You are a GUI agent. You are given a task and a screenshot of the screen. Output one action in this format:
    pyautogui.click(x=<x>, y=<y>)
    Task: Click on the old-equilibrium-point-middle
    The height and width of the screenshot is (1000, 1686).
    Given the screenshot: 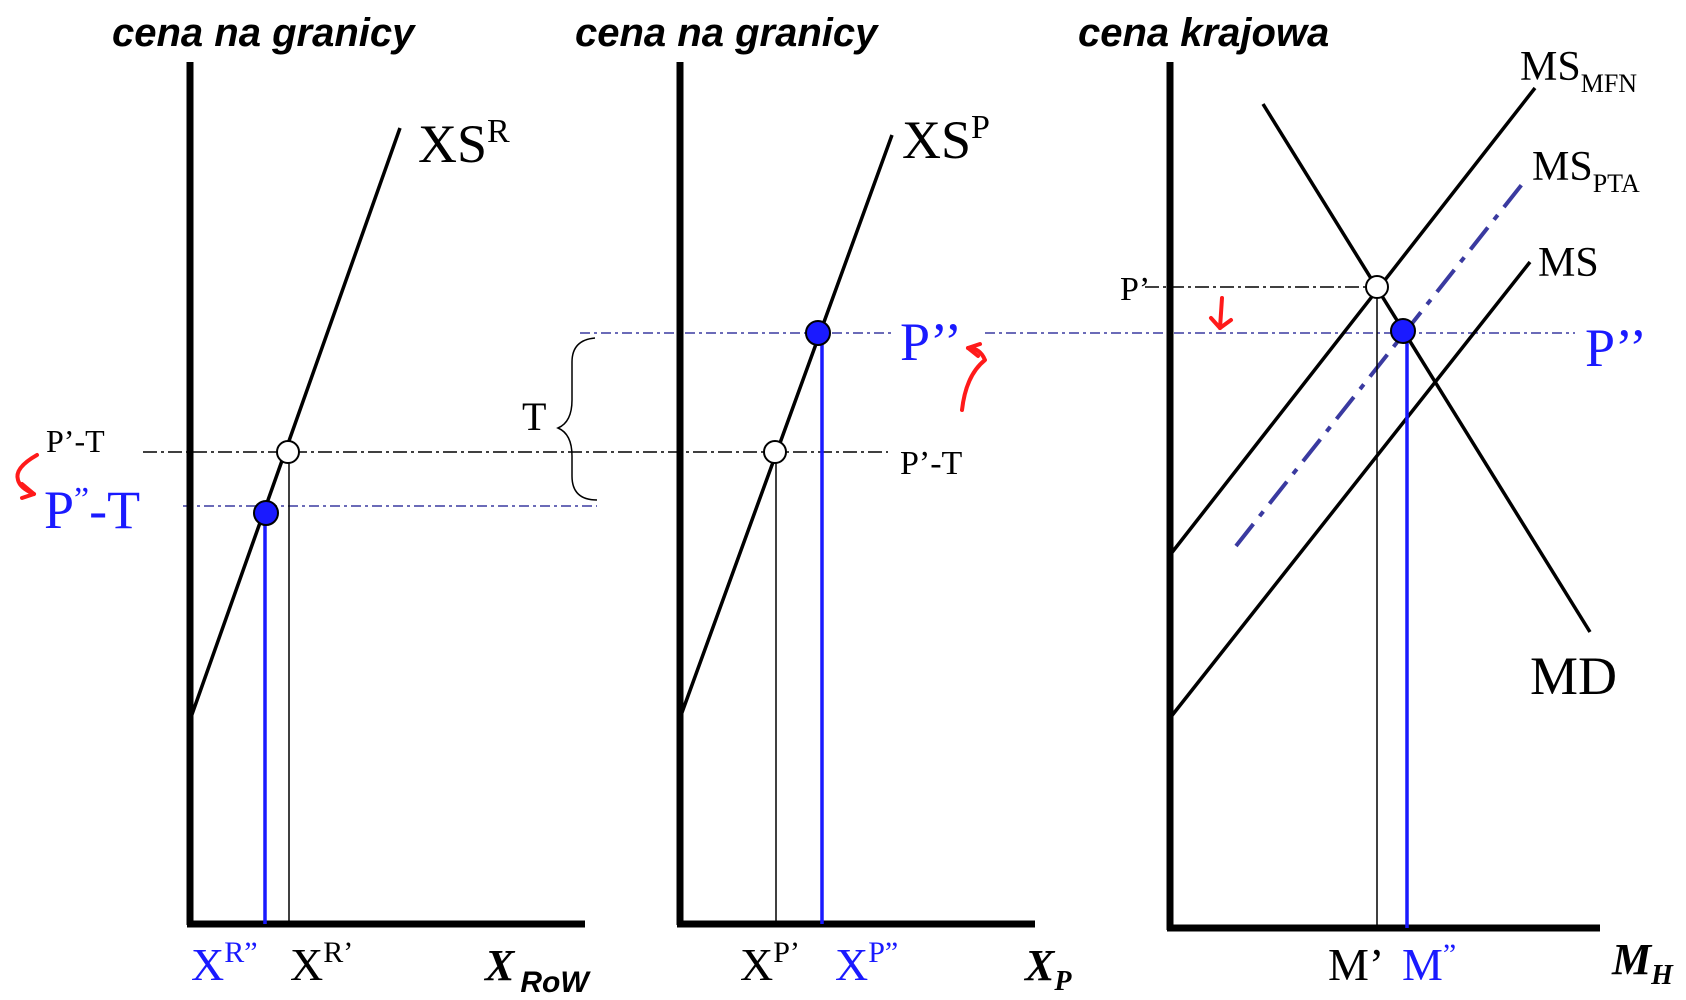 What is the action you would take?
    pyautogui.click(x=775, y=452)
    